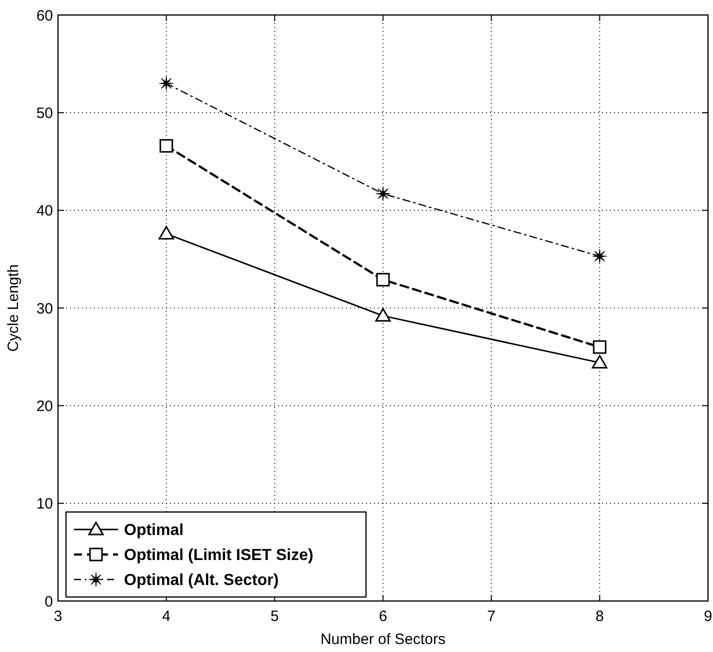 This screenshot has width=713, height=652. What do you see at coordinates (48, 601) in the screenshot?
I see `y-tick-label: 0` at bounding box center [48, 601].